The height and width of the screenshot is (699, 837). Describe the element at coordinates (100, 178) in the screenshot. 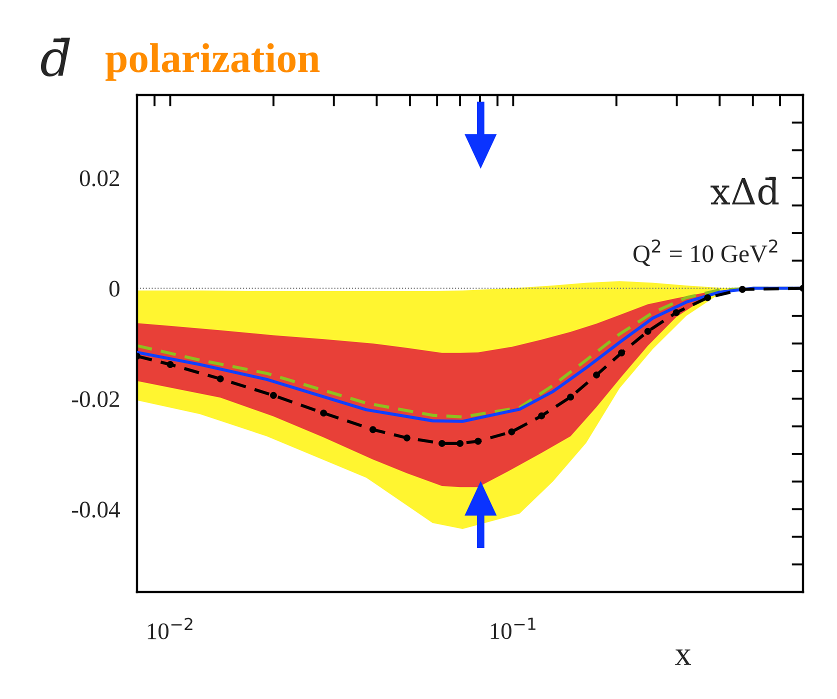

I see `y-tick-label: 0.02` at that location.